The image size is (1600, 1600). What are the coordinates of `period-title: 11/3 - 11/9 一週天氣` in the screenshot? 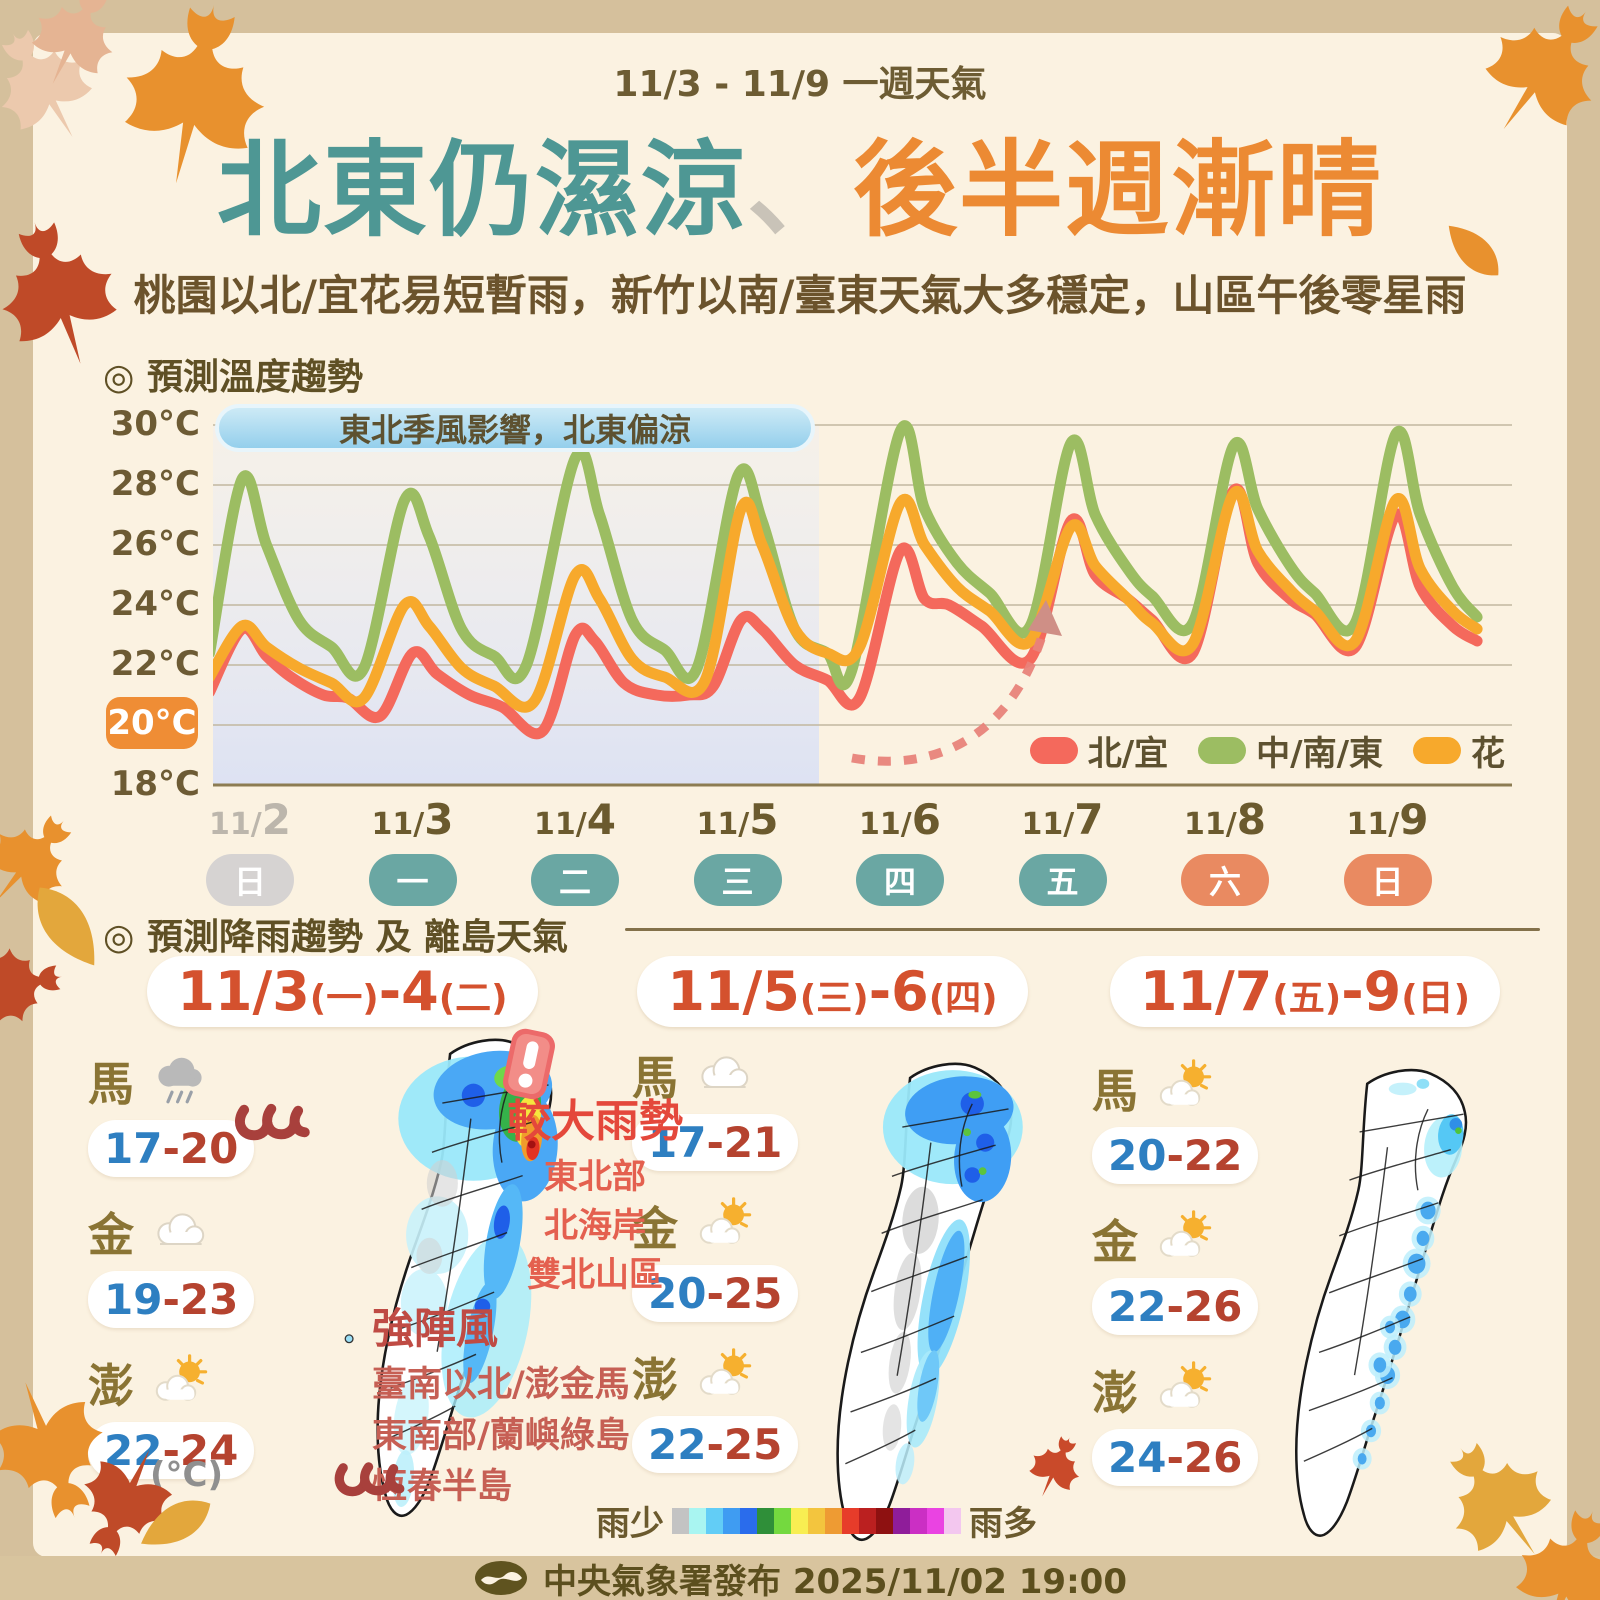 It's located at (800, 84).